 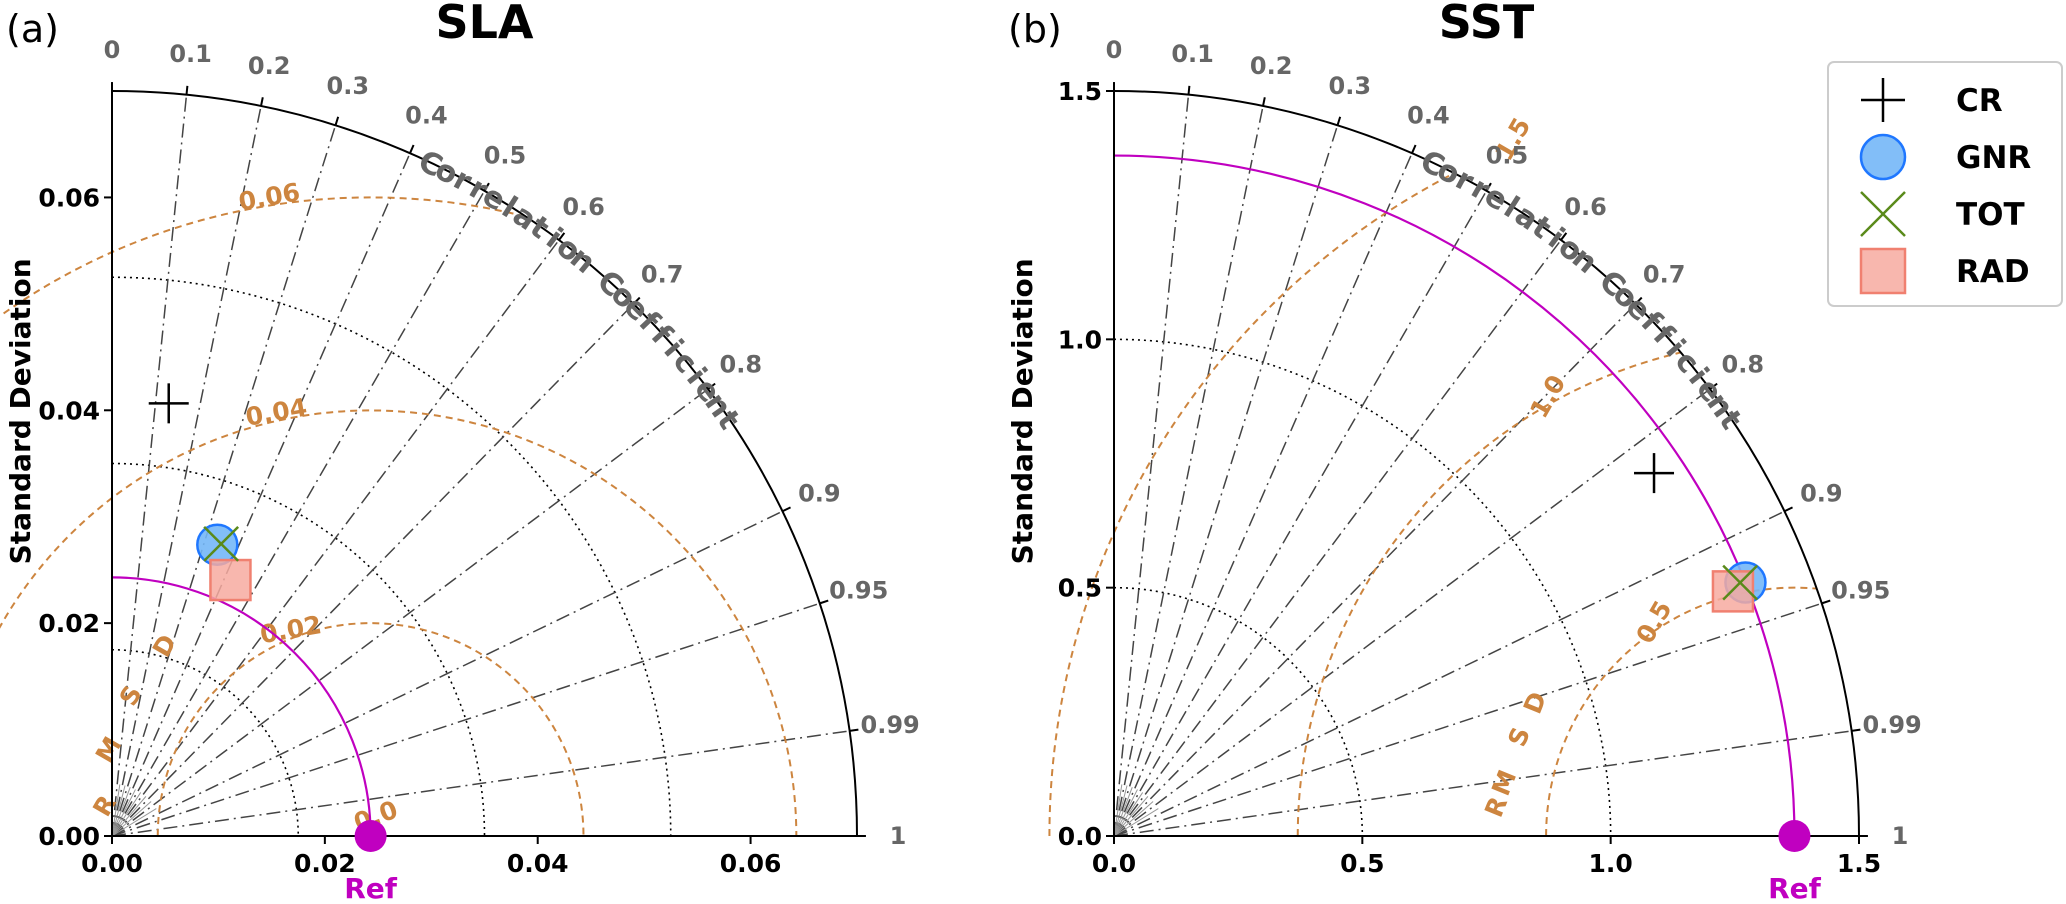 I want to click on legend-label: CR, so click(x=1979, y=101).